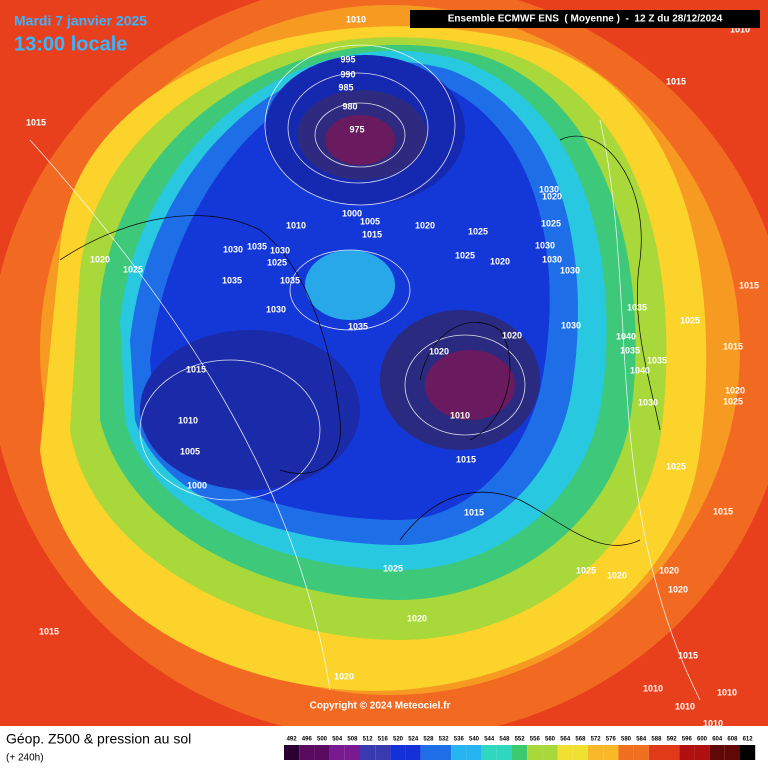  What do you see at coordinates (732, 740) in the screenshot?
I see `scale-label: 608` at bounding box center [732, 740].